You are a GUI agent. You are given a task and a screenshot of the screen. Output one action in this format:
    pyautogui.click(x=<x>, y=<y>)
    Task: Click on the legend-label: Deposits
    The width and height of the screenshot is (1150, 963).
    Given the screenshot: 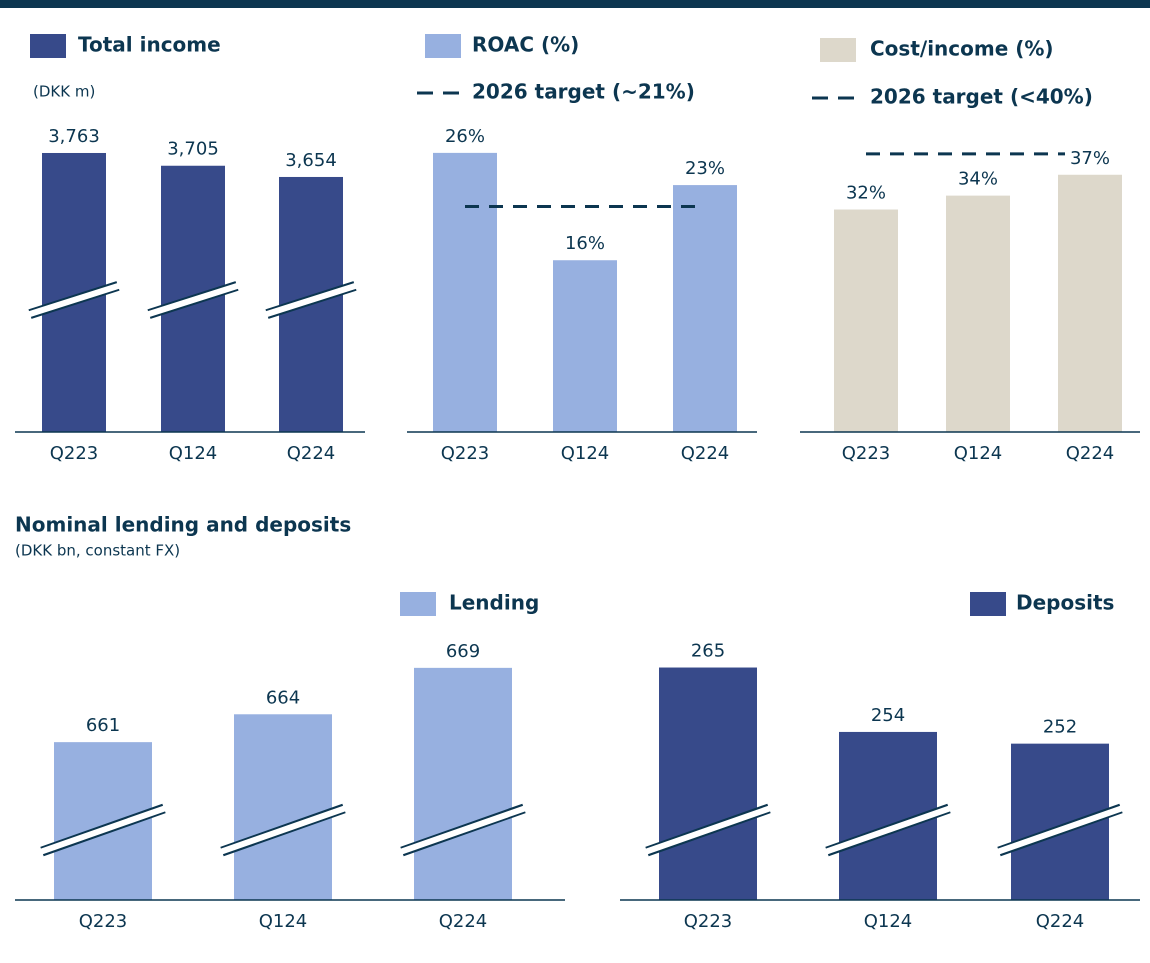 What is the action you would take?
    pyautogui.click(x=1065, y=603)
    